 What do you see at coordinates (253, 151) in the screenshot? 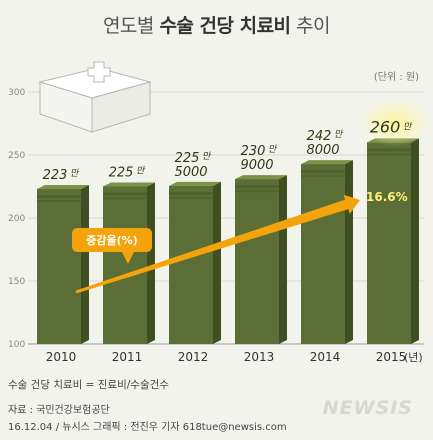
I see `data-label: 230` at bounding box center [253, 151].